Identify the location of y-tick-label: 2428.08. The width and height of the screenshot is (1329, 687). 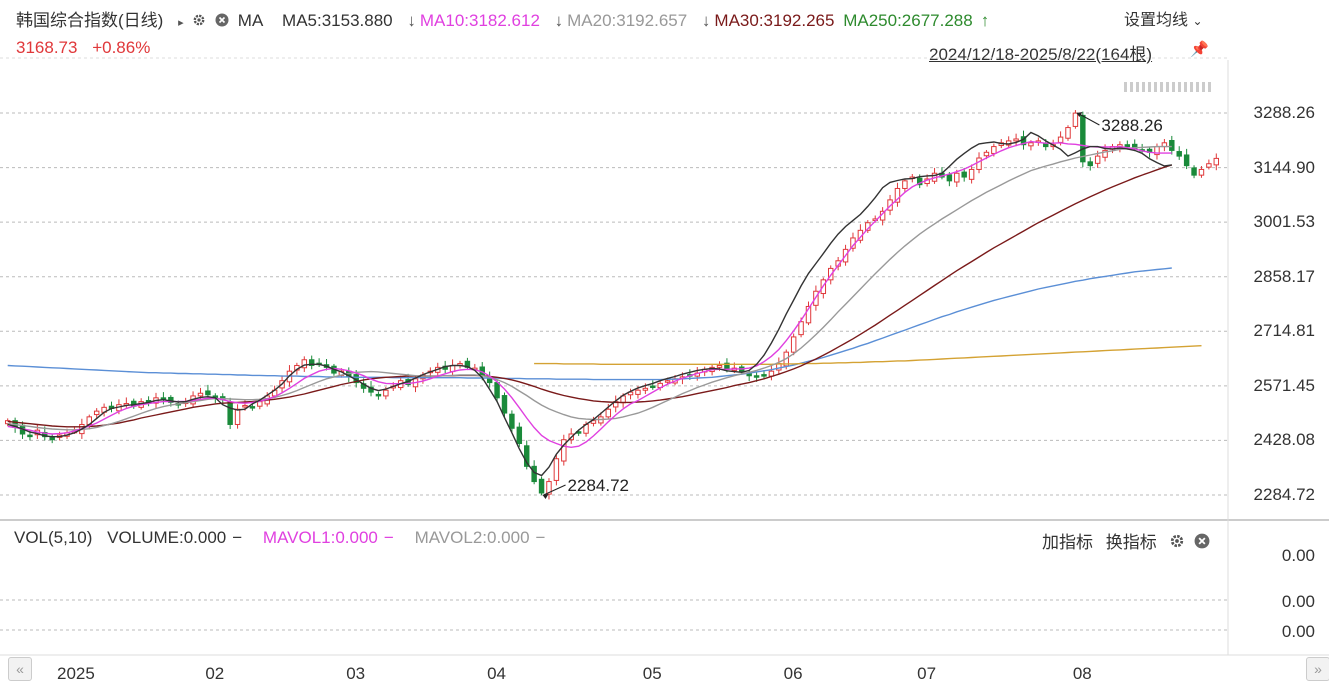
(1284, 440).